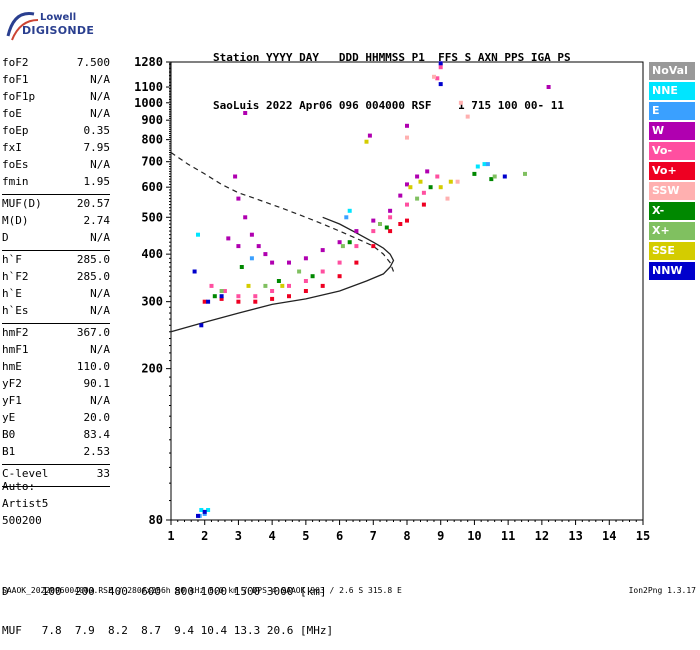 This screenshot has width=700, height=650. What do you see at coordinates (56, 402) in the screenshot?
I see `param-row: yF1 N/A` at bounding box center [56, 402].